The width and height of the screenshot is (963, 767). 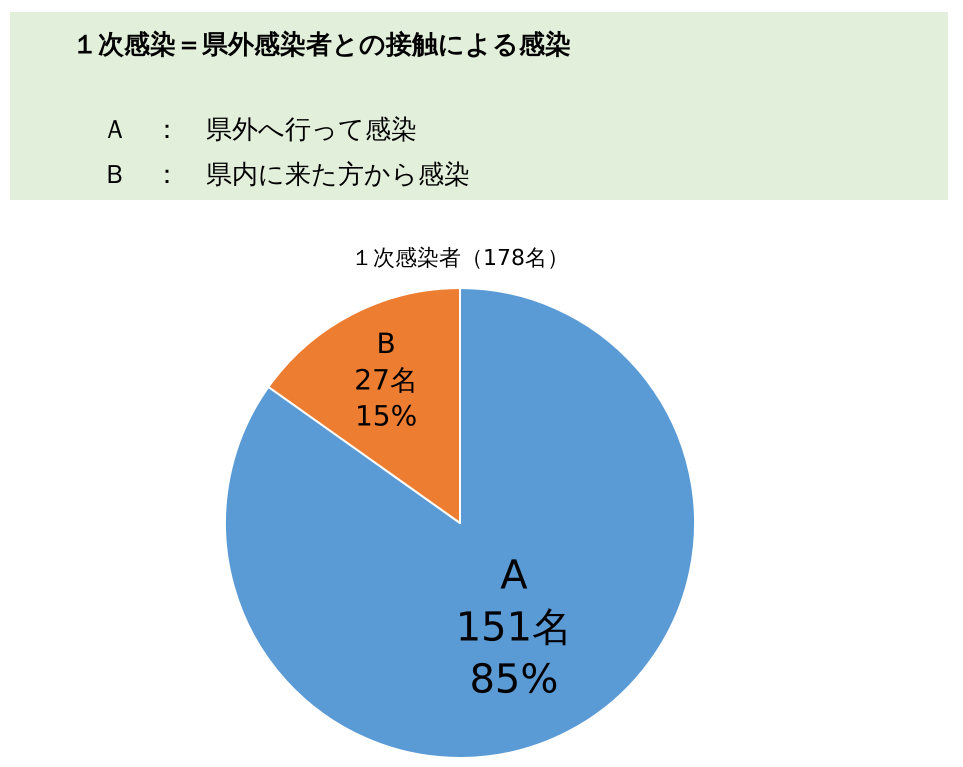 I want to click on chart-title: １次感染＝県外感染者との接触による感染, so click(x=321, y=45).